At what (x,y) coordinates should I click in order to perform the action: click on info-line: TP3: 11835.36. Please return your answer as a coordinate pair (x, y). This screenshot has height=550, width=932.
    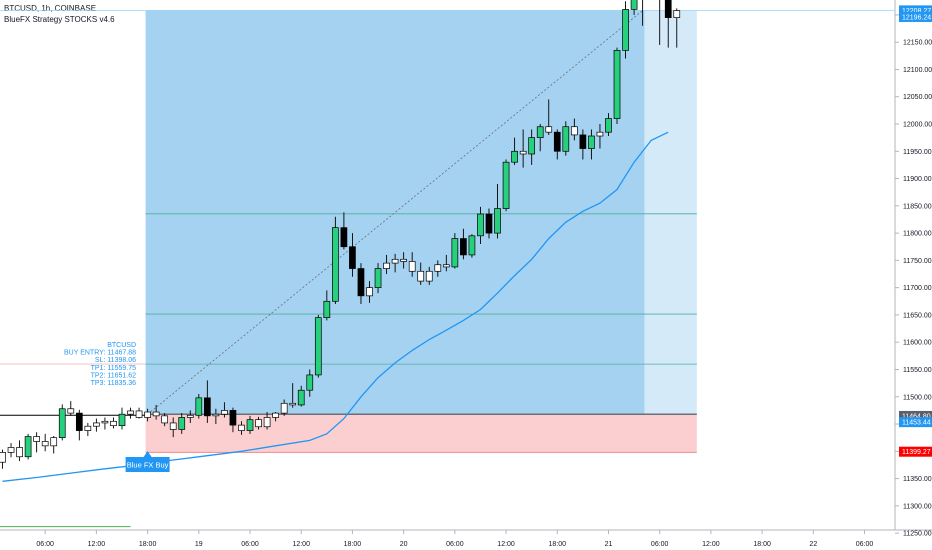
    Looking at the image, I should click on (114, 383).